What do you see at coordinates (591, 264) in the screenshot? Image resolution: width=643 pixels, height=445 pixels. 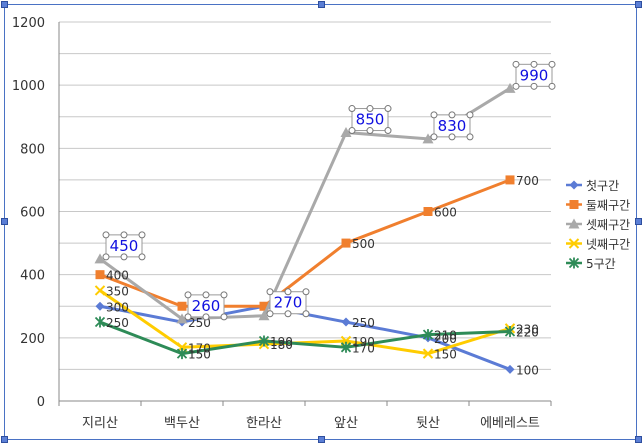 I see `legend-item-5구간: 5구간` at bounding box center [591, 264].